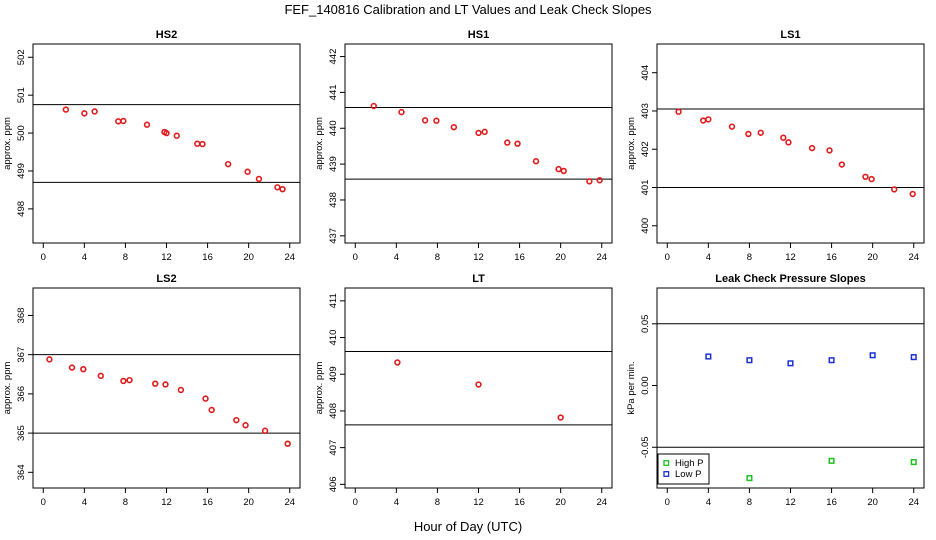 This screenshot has height=540, width=936. I want to click on y-tick-label: 366, so click(21, 394).